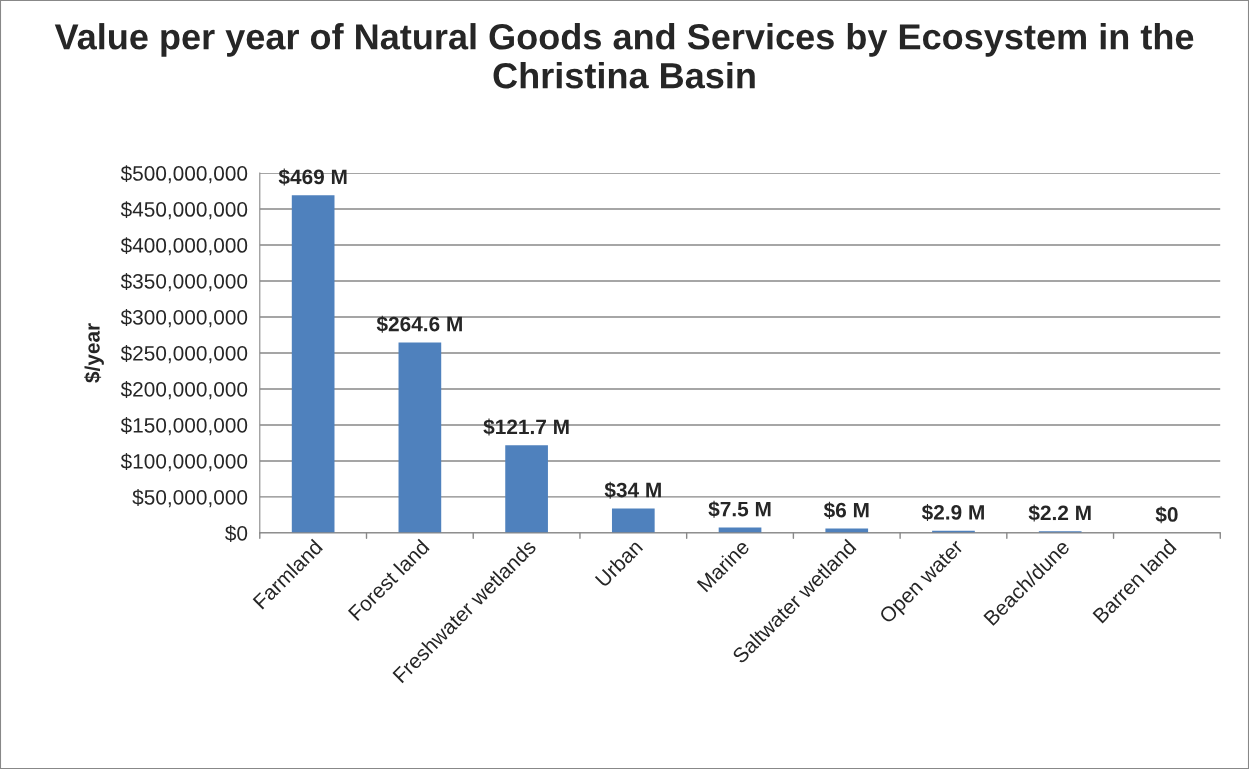 This screenshot has width=1249, height=769. What do you see at coordinates (184, 210) in the screenshot?
I see `y-tick-label: $450,000,000` at bounding box center [184, 210].